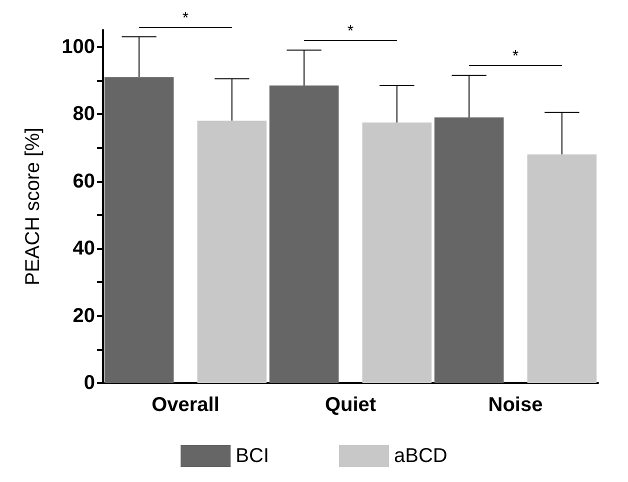 Image resolution: width=628 pixels, height=482 pixels. Describe the element at coordinates (83, 114) in the screenshot. I see `y-tick-label: 80` at that location.